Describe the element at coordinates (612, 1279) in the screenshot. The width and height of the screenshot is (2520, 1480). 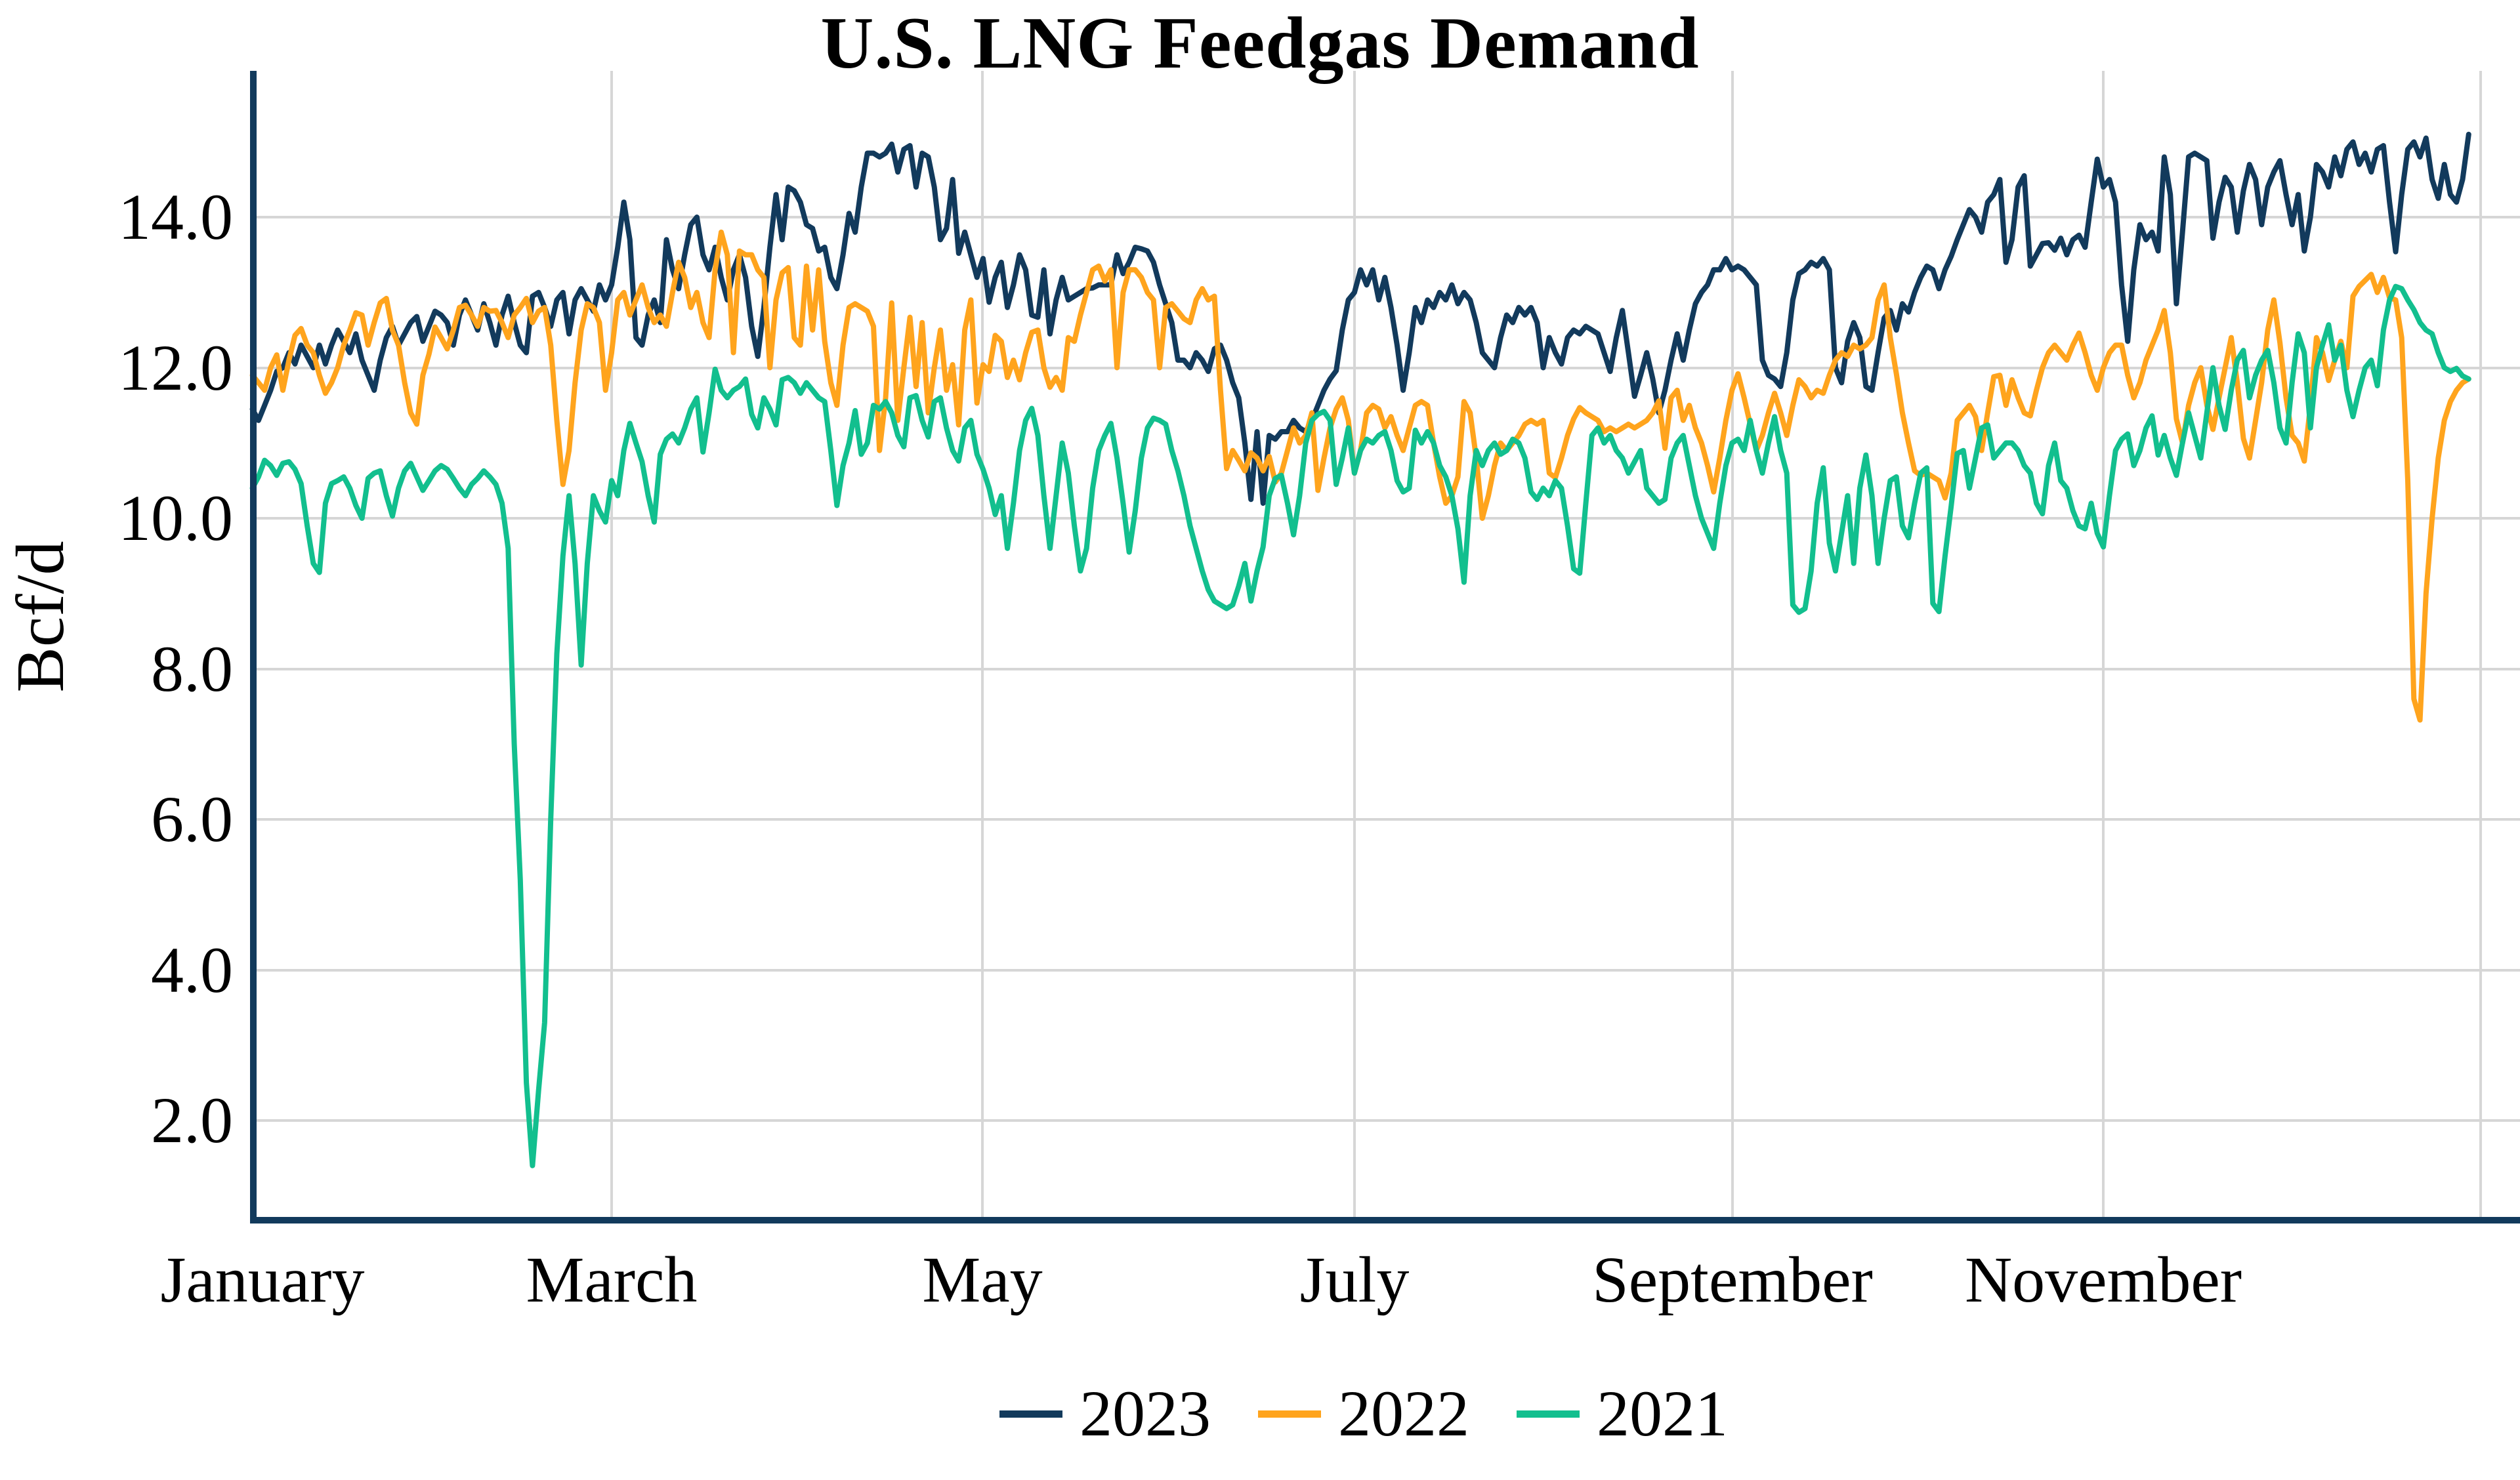
I see `x-tick-march: March` at that location.